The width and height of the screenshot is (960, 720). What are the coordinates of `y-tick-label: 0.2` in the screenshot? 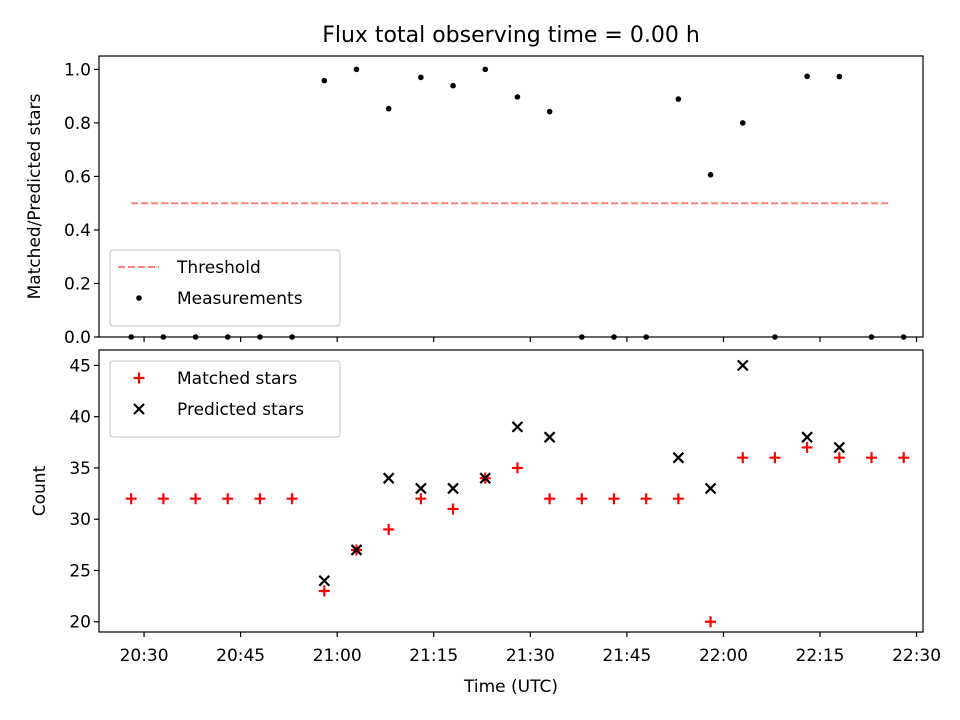 It's located at (77, 284).